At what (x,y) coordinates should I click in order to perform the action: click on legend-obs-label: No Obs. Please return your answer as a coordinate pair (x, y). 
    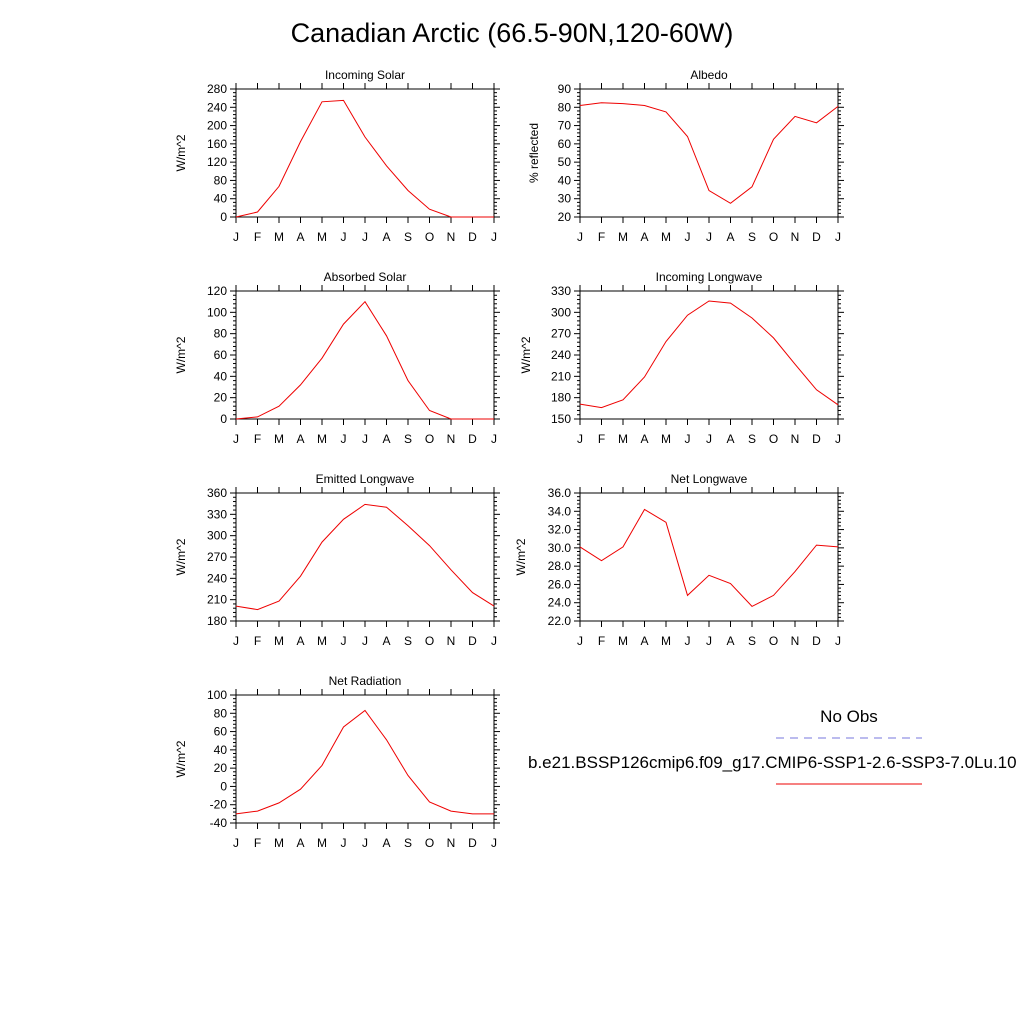
    Looking at the image, I should click on (849, 716).